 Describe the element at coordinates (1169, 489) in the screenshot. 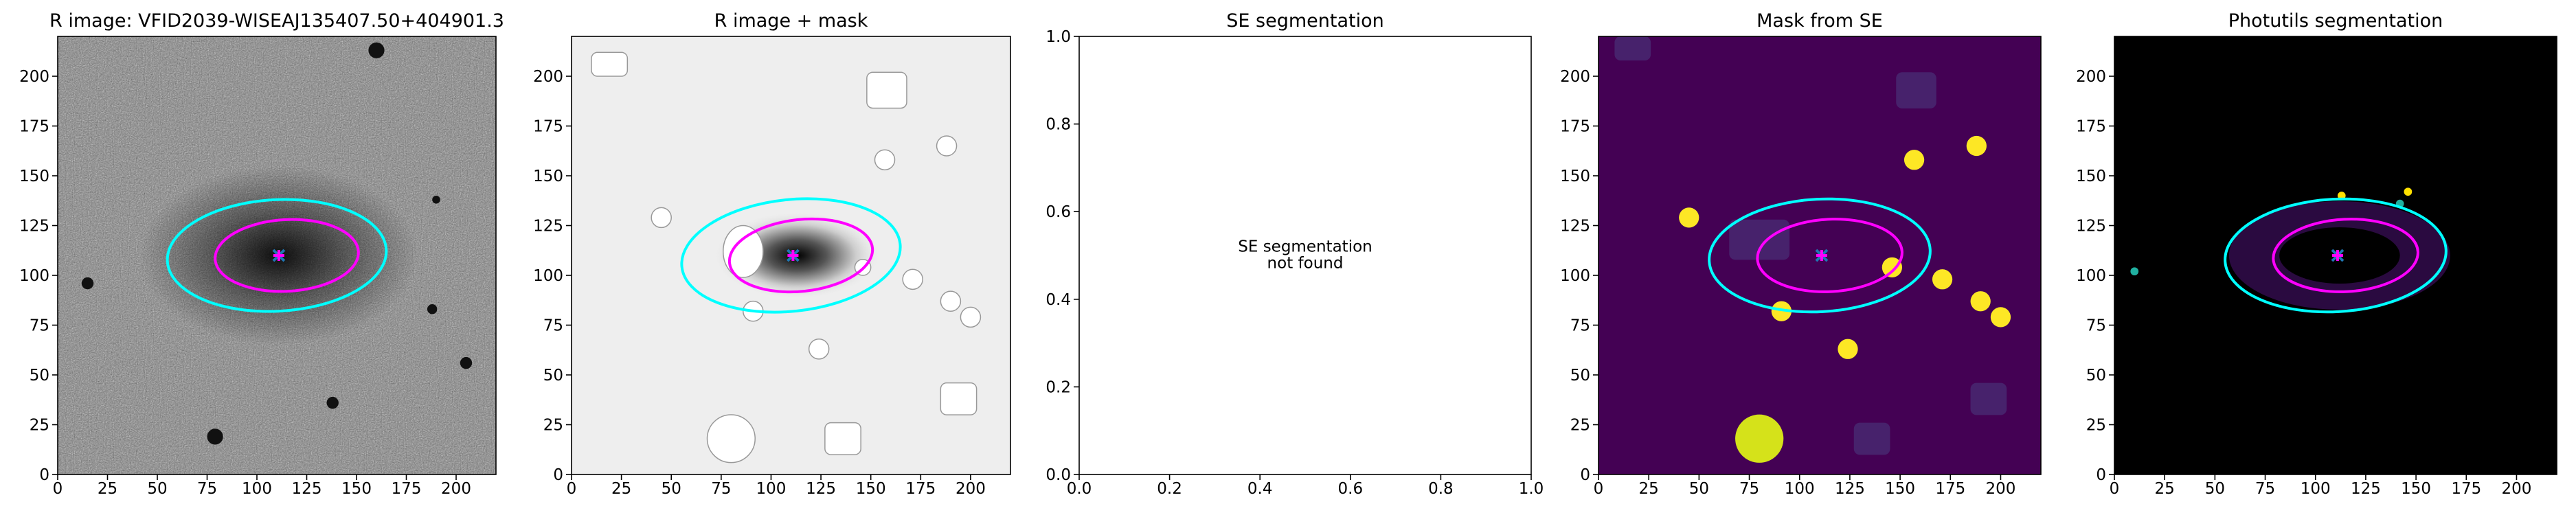

I see `x-tick-label: 0.2` at that location.